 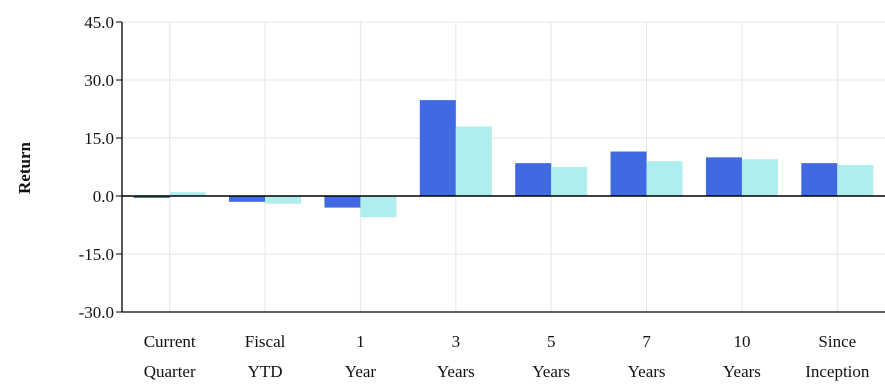 I want to click on y-tick-label: -15.0, so click(x=96, y=254).